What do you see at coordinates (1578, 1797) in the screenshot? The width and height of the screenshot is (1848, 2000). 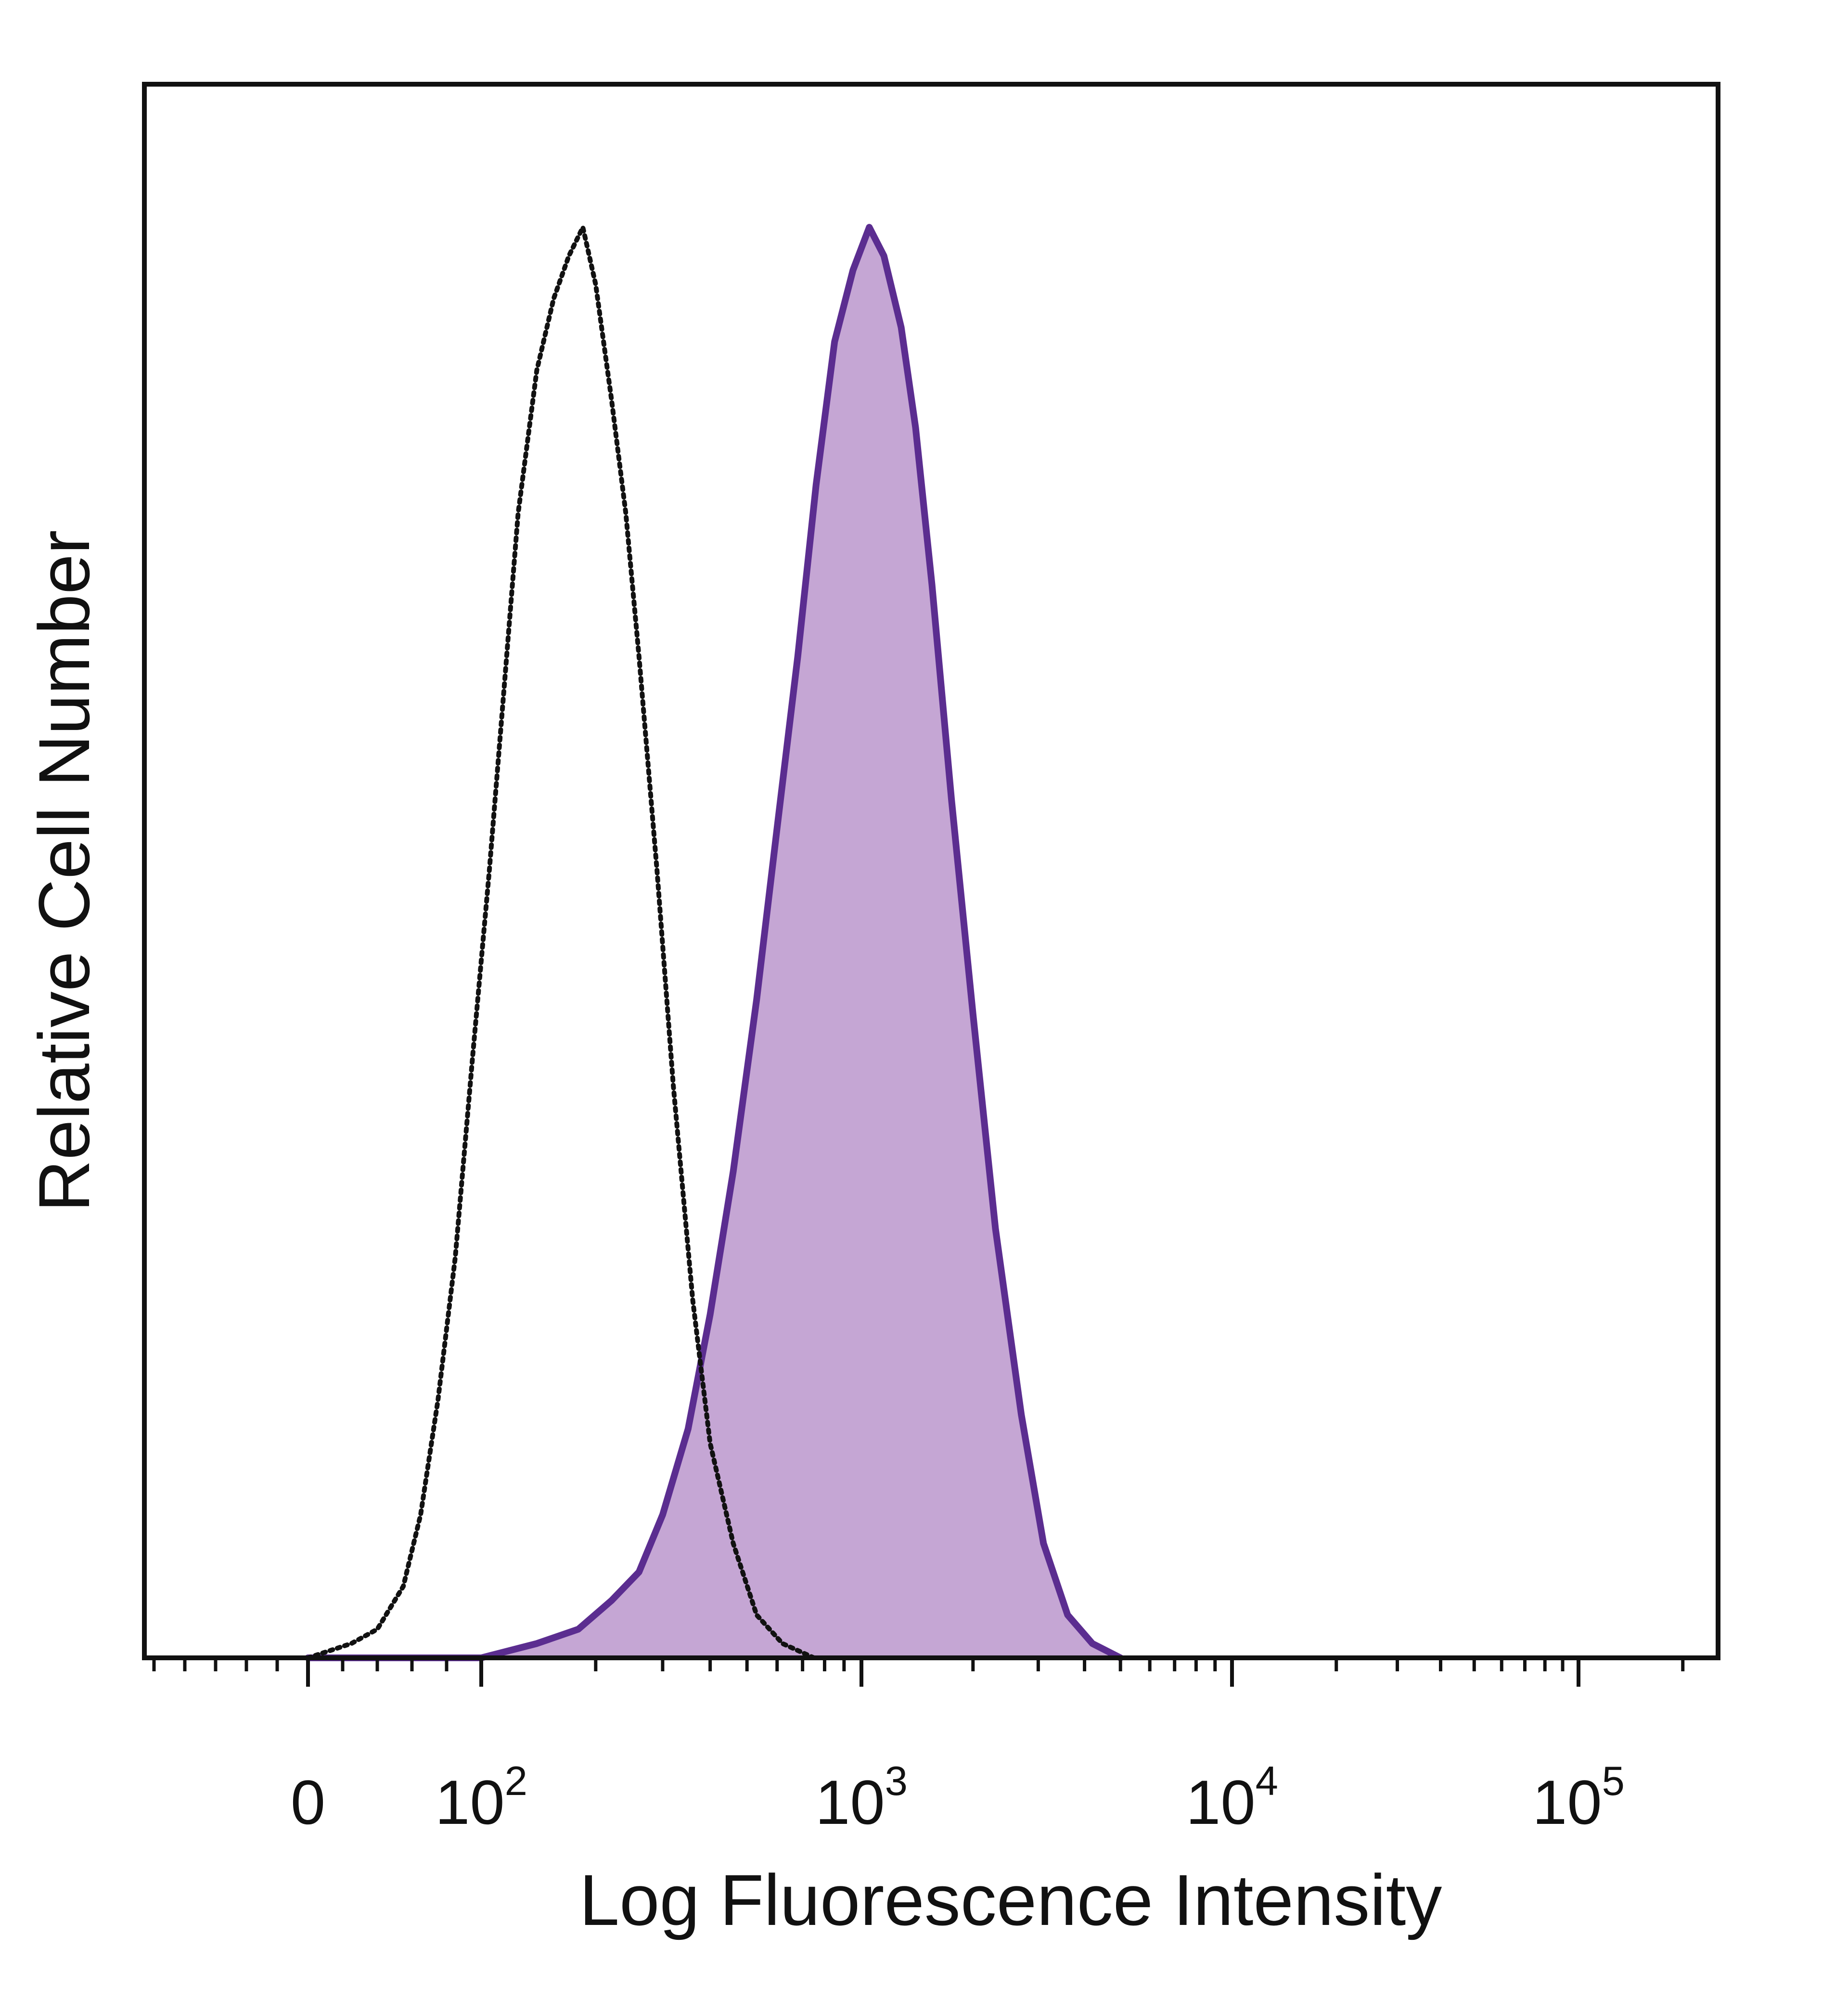 I see `x-tick-label: 10⁵` at bounding box center [1578, 1797].